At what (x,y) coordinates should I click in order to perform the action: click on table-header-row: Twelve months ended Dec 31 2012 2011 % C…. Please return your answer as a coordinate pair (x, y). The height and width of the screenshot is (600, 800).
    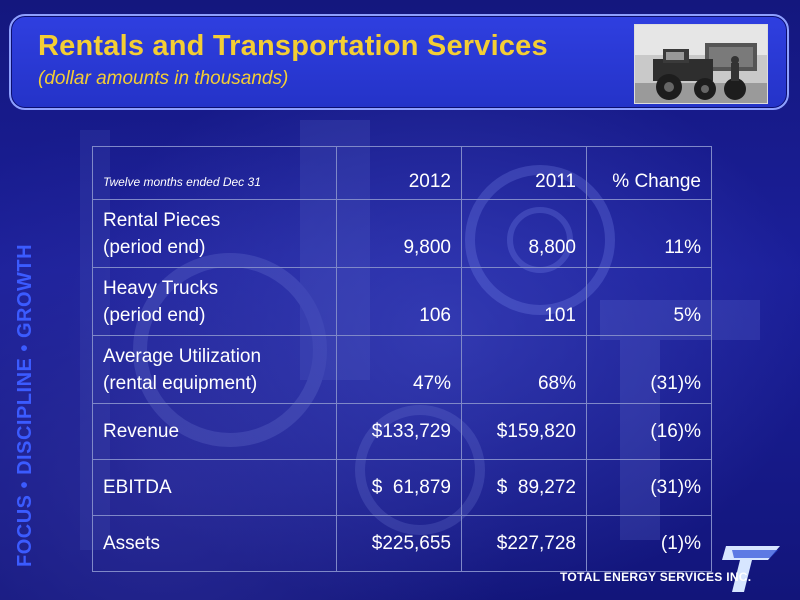
    Looking at the image, I should click on (402, 173).